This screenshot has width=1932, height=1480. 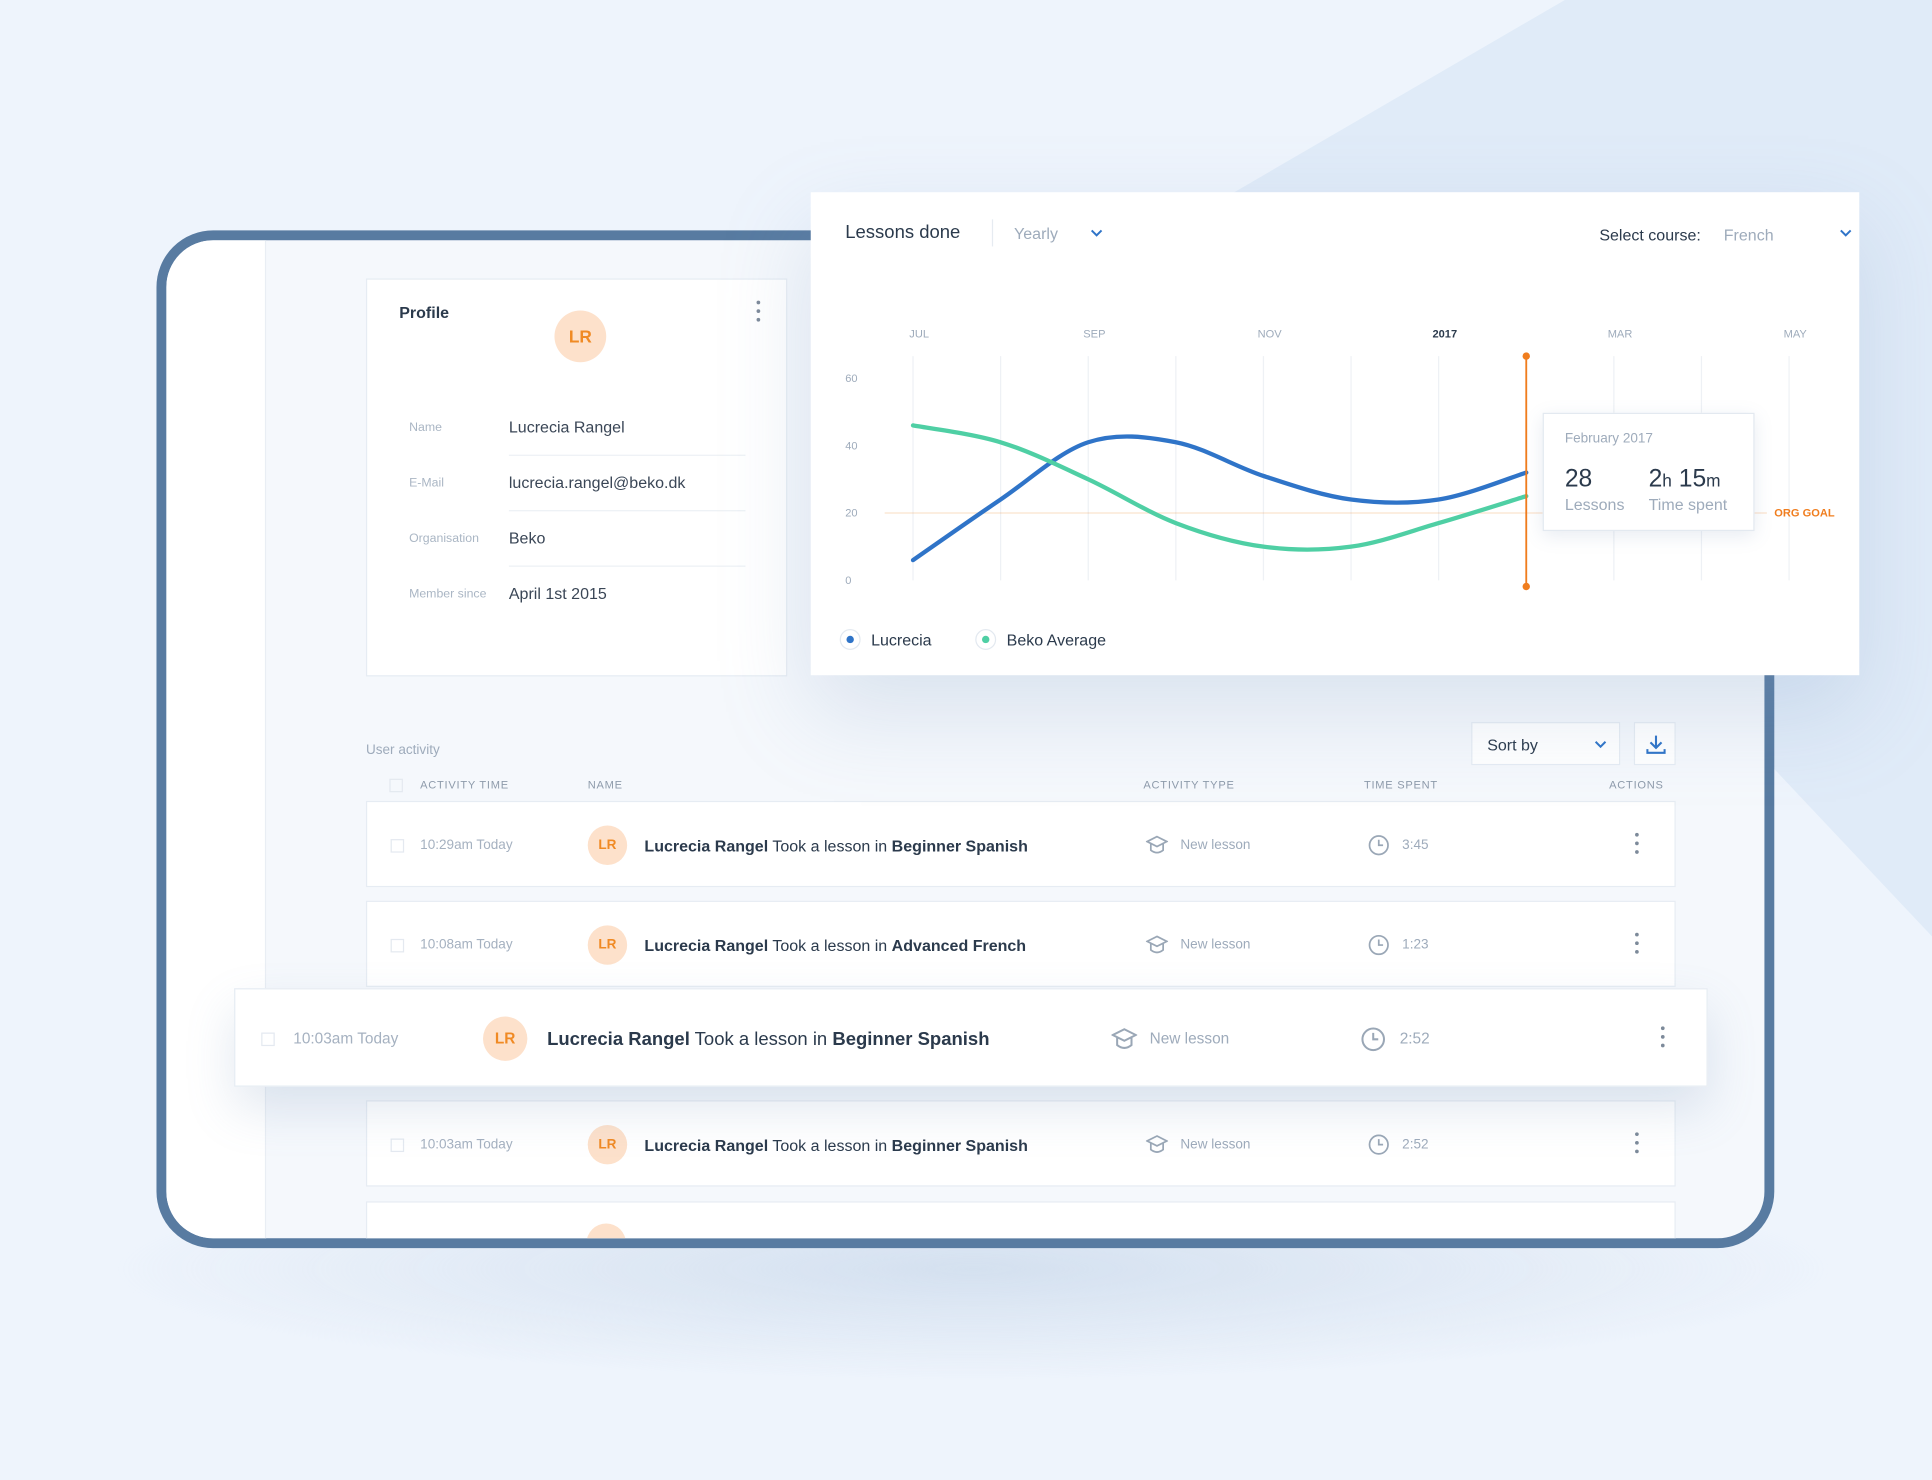 I want to click on hours-unit: h, so click(x=1667, y=480).